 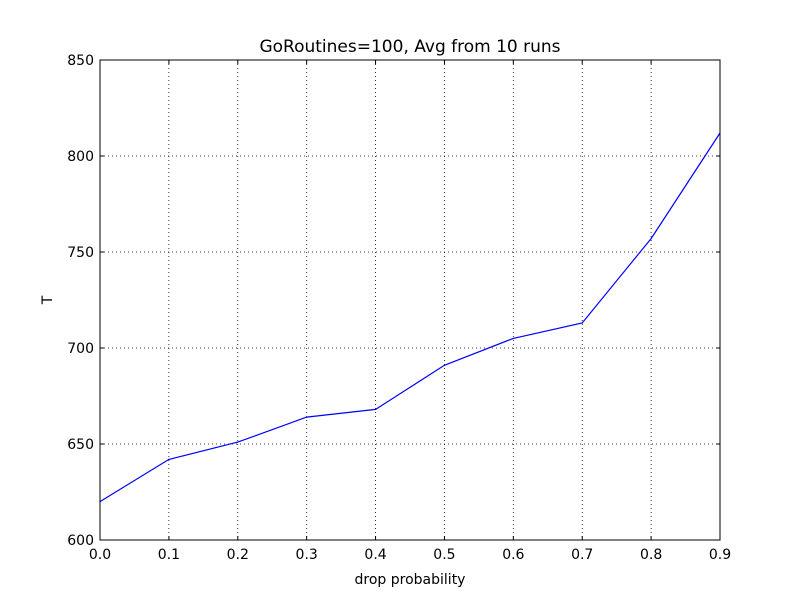 I want to click on x-tick-label: 0.4, so click(x=375, y=555).